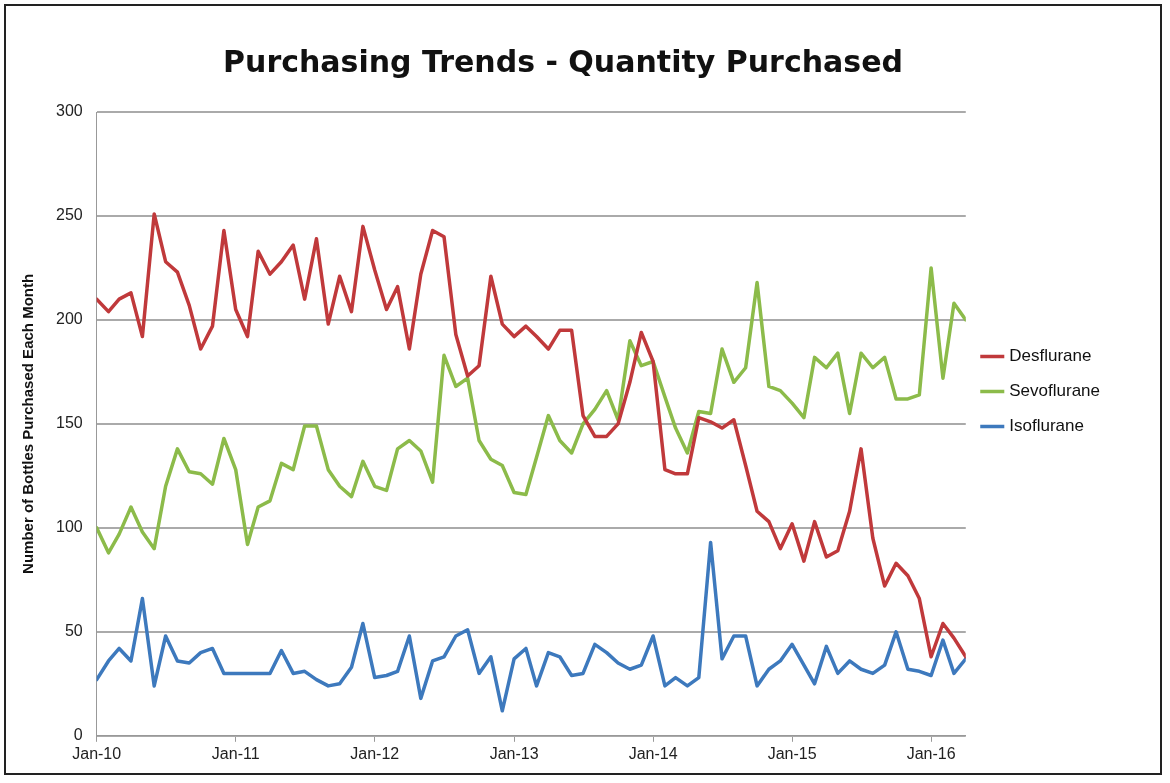 This screenshot has width=1170, height=783. Describe the element at coordinates (931, 753) in the screenshot. I see `x-tick-label: Jan-16` at that location.